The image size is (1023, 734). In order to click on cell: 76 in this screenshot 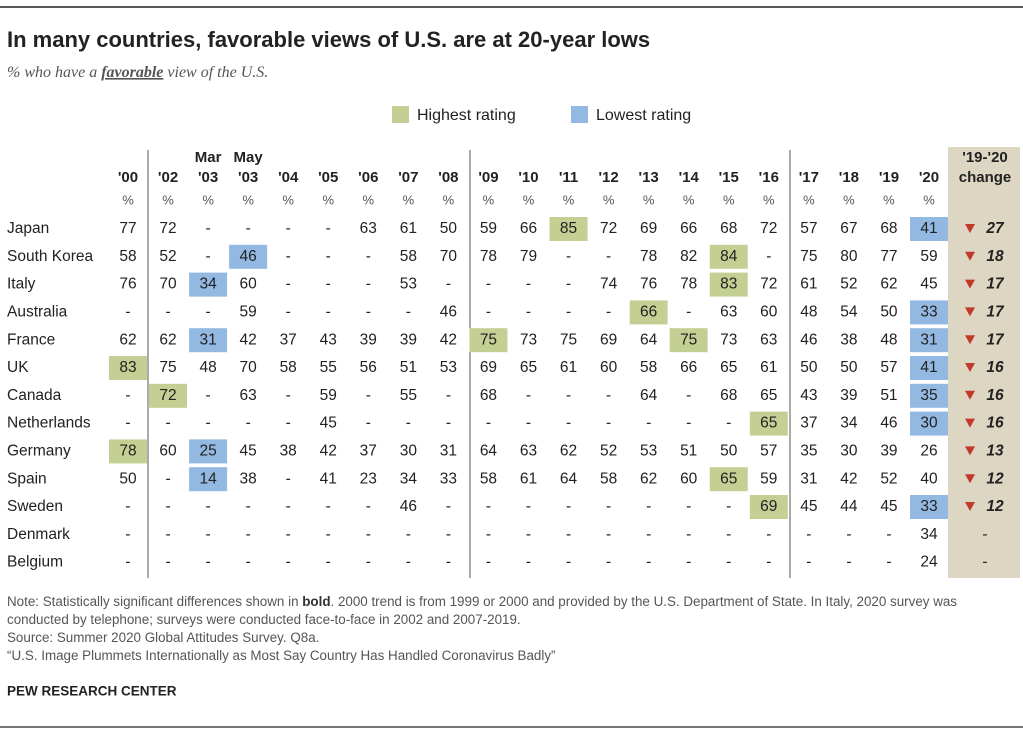, I will do `click(648, 284)`.